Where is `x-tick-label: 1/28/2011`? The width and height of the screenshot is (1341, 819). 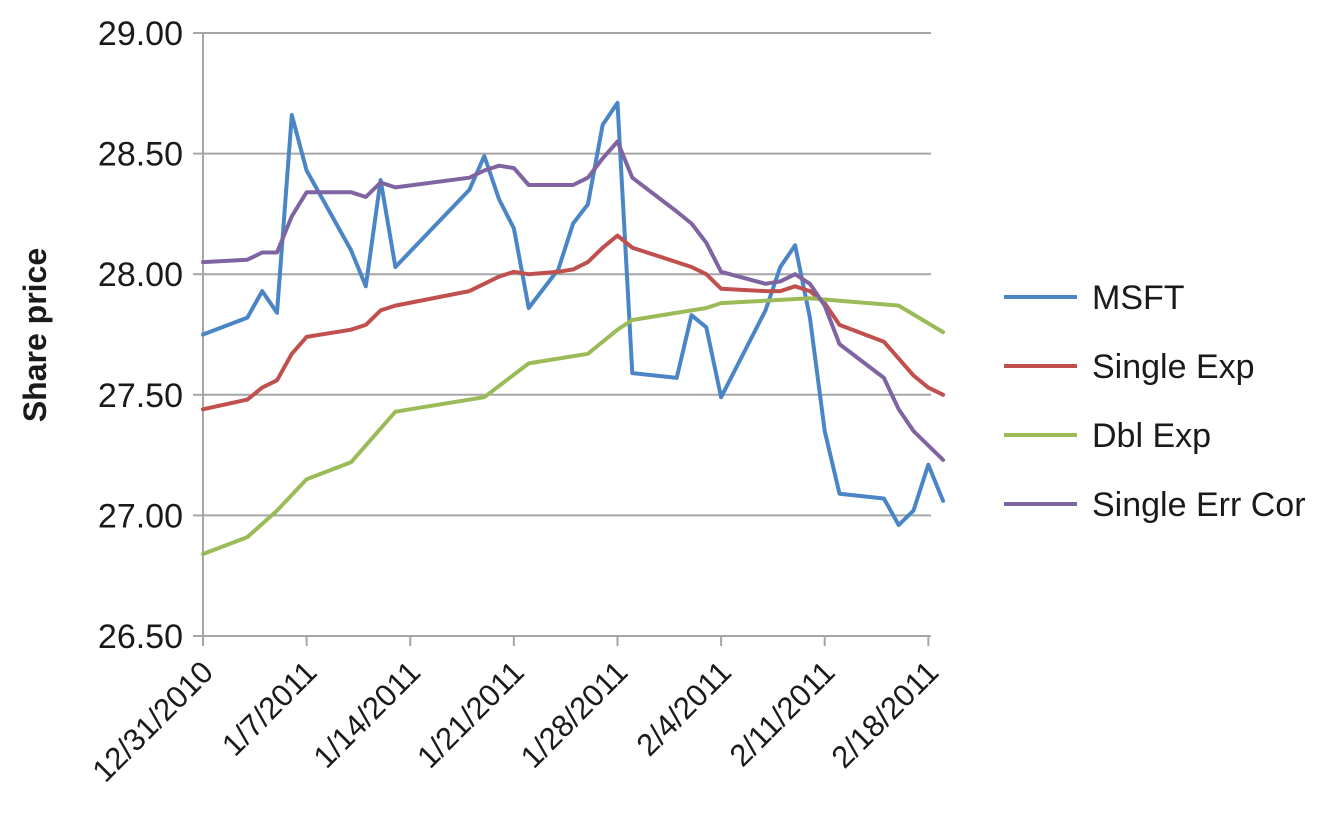 x-tick-label: 1/28/2011 is located at coordinates (574, 714).